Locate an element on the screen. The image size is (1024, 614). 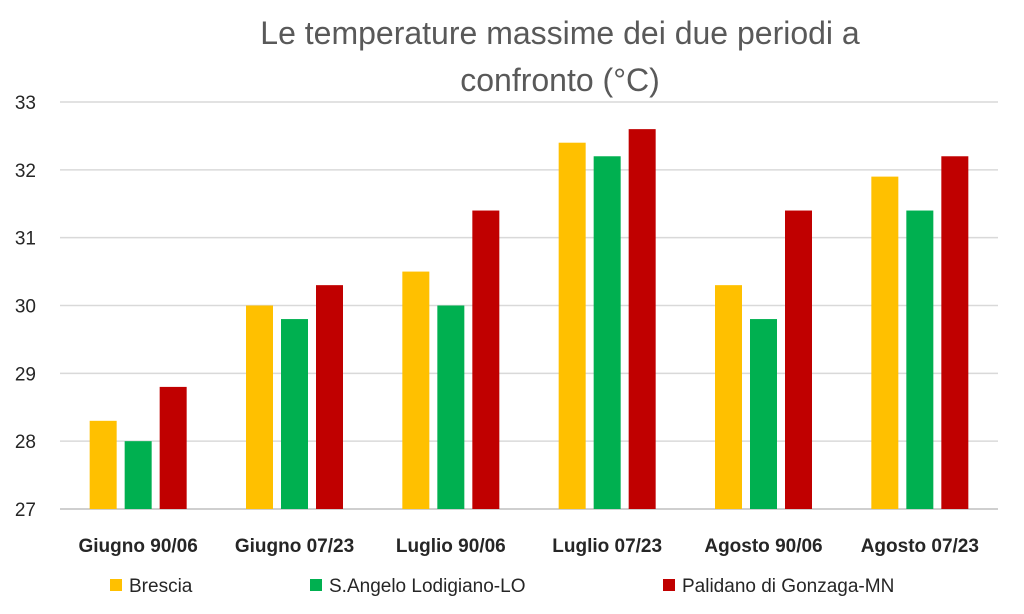
x-tick-label: Agosto 90/06 is located at coordinates (763, 546).